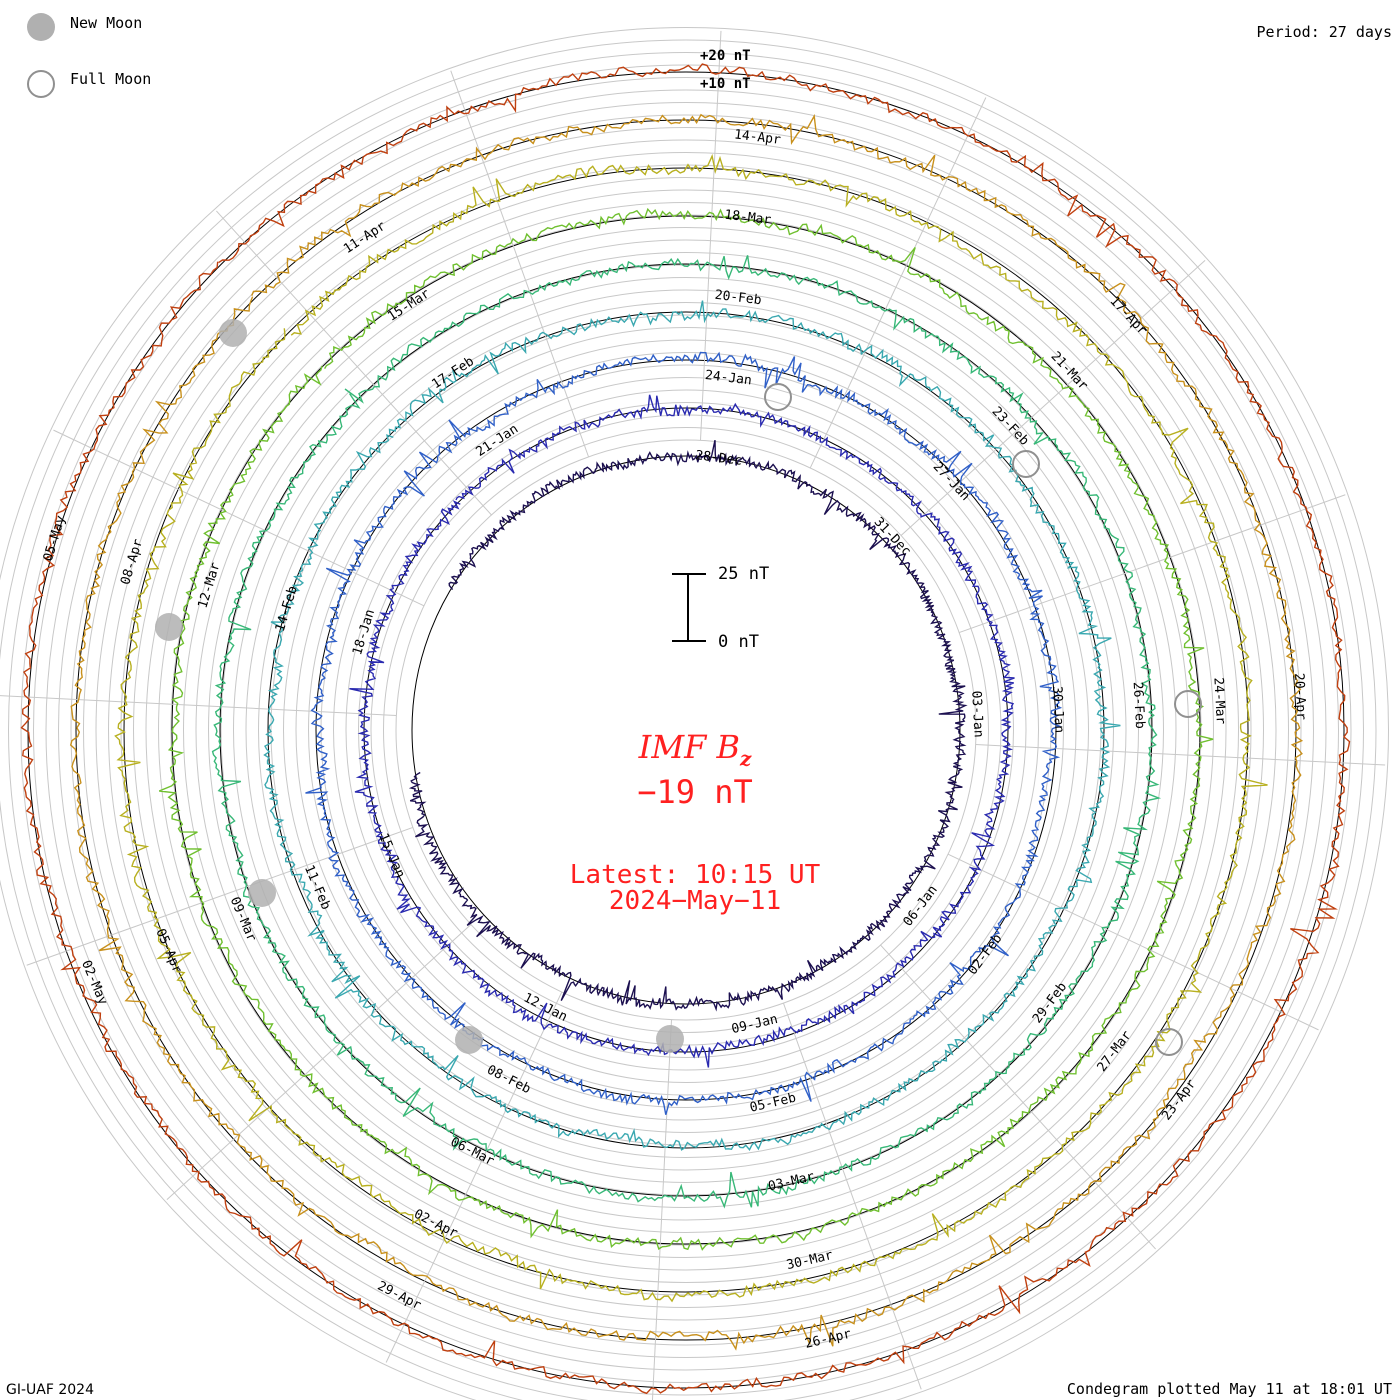  Describe the element at coordinates (55, 538) in the screenshot. I see `date-label: 05-May` at that location.